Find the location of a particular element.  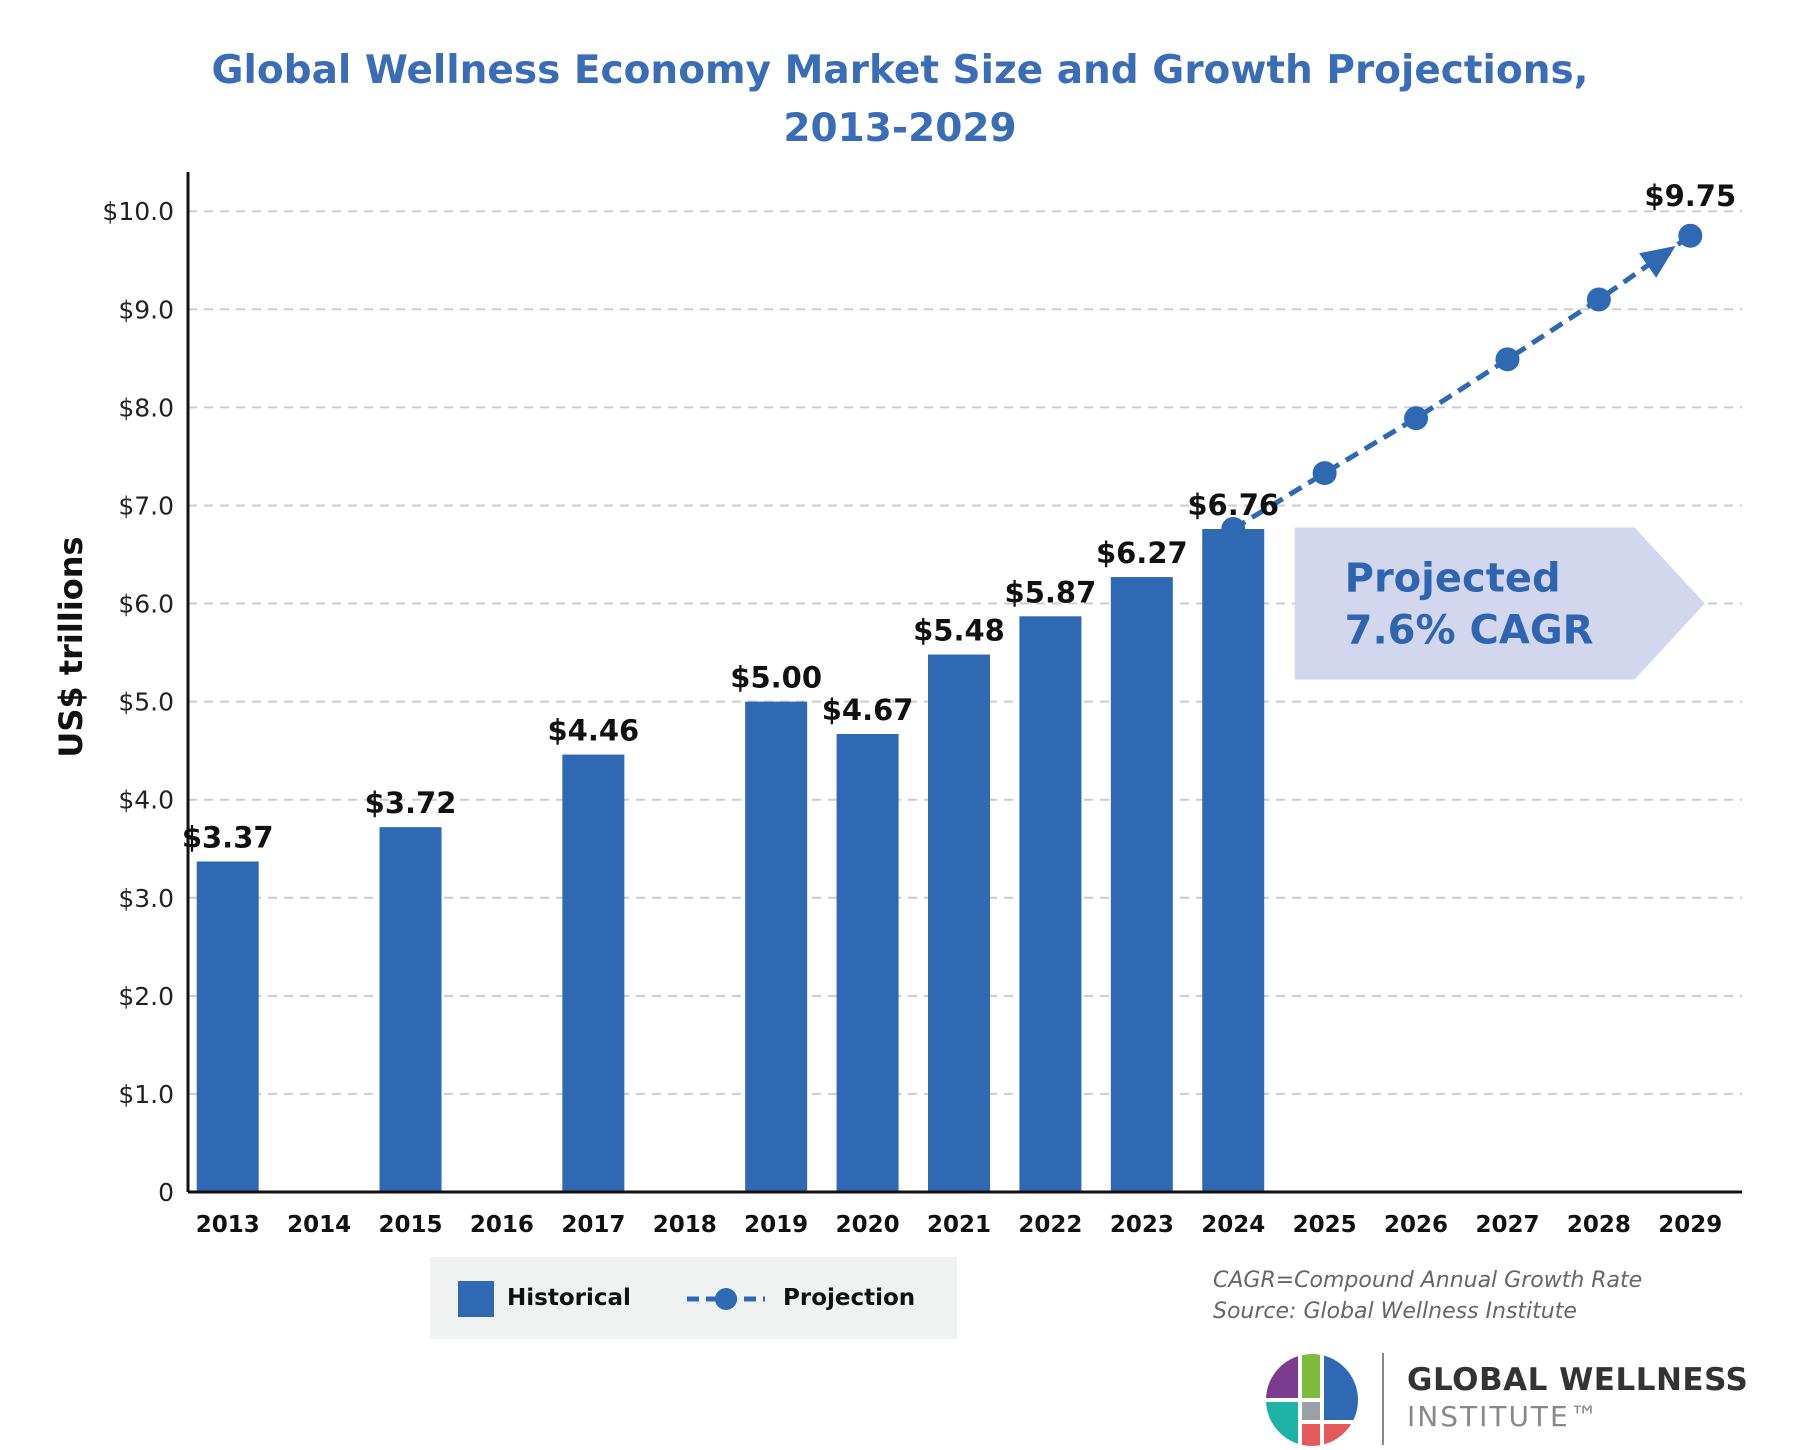

cagr-definition-note: CAGR=Compound Annual Growth Rate is located at coordinates (1428, 1280).